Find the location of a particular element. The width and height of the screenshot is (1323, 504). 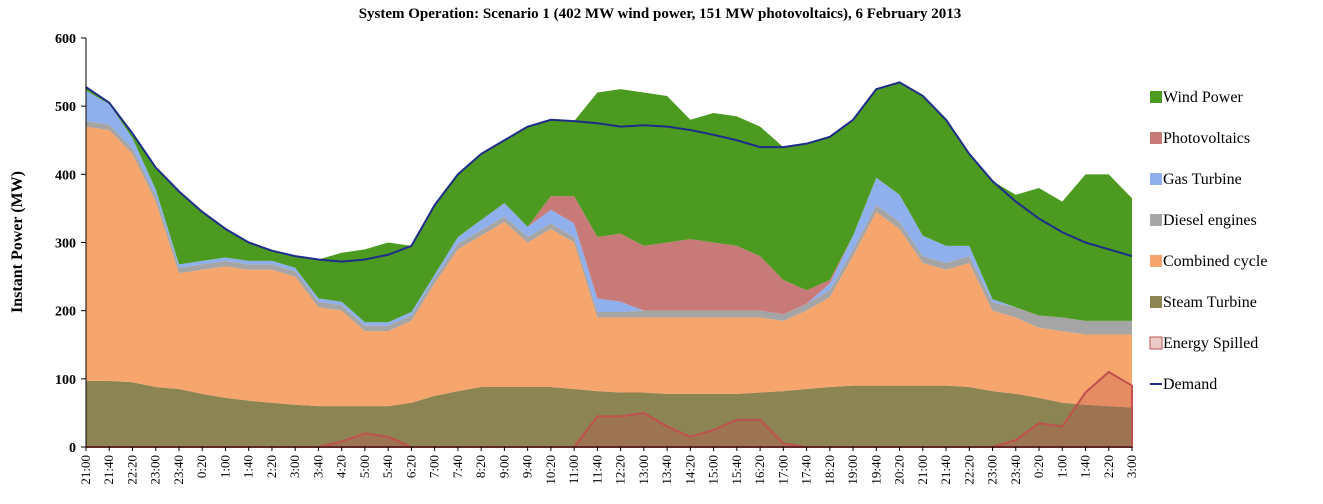

x-tick-label: 10:20 is located at coordinates (550, 470).